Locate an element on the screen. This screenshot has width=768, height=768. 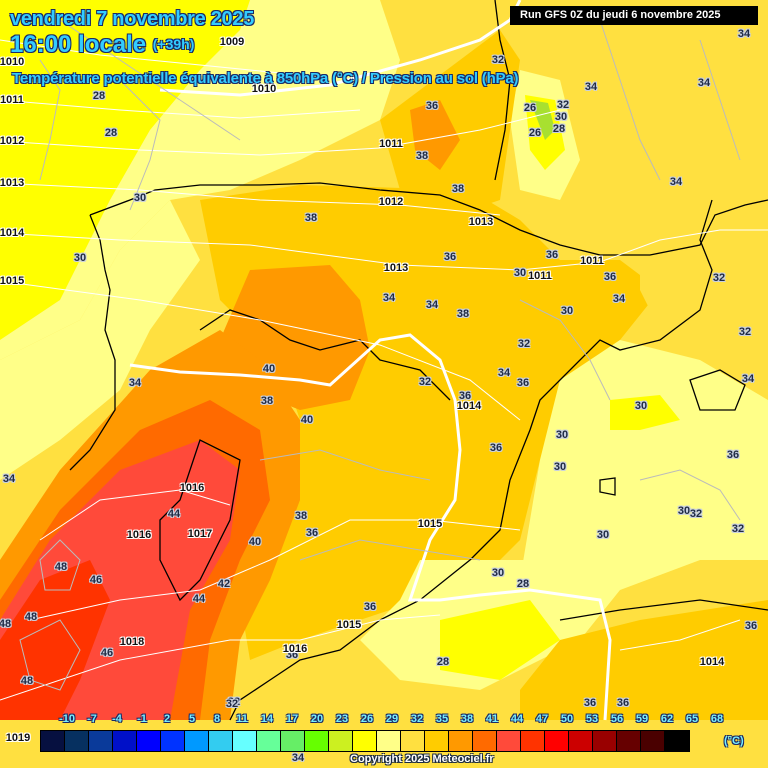
forecast-time: 16:00 locale (+39h) is located at coordinates (102, 45).